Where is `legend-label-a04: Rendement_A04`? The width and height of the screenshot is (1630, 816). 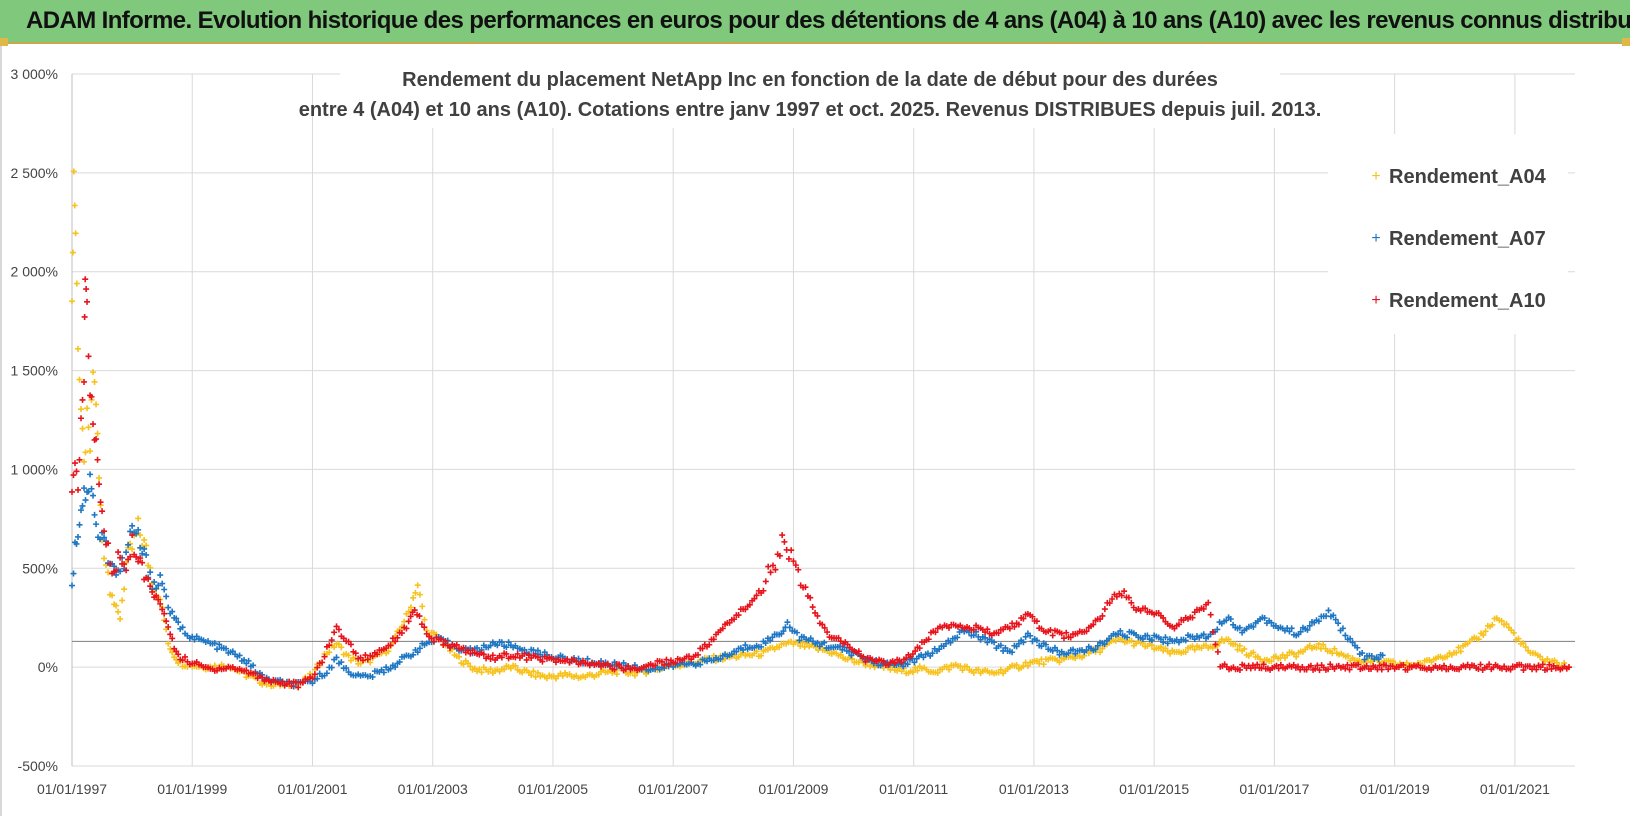 legend-label-a04: Rendement_A04 is located at coordinates (1468, 177).